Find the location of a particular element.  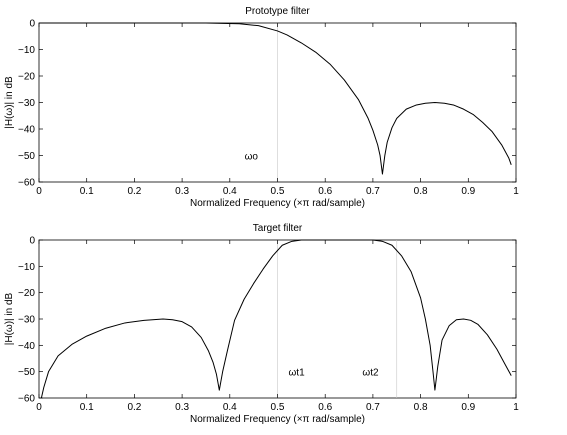

chart-title: Target filter is located at coordinates (278, 228).